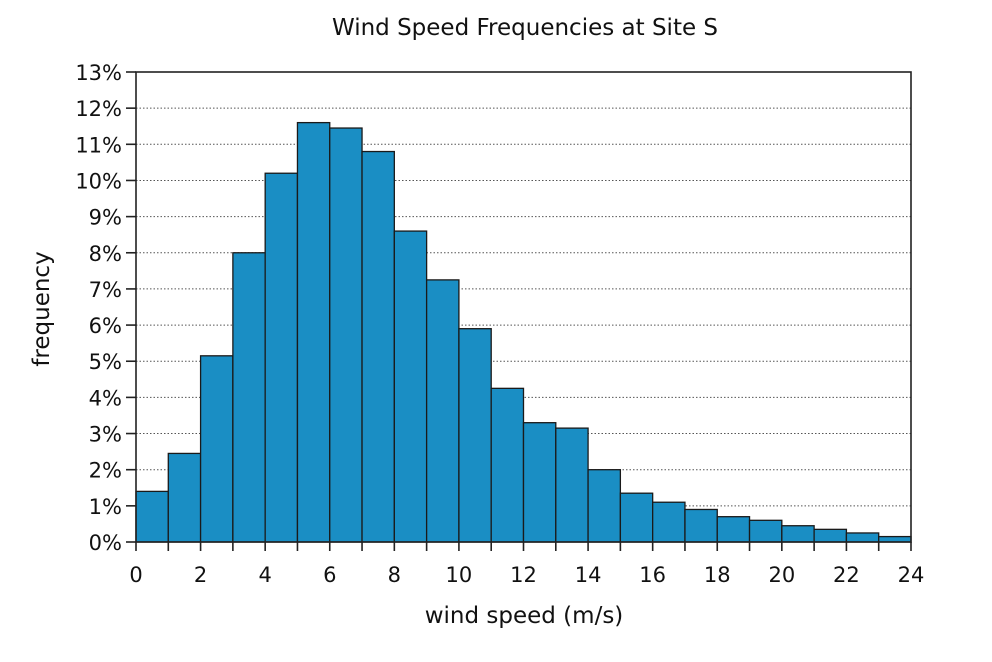 This screenshot has width=992, height=662. Describe the element at coordinates (717, 575) in the screenshot. I see `x-tick-label: 18` at that location.